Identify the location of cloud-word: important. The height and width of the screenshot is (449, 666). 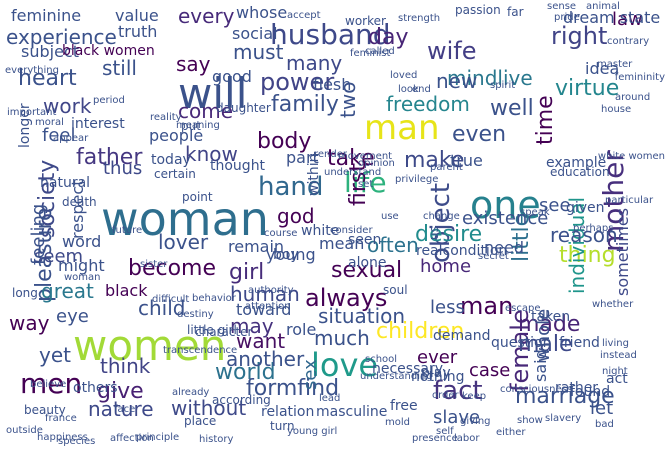
(32, 112).